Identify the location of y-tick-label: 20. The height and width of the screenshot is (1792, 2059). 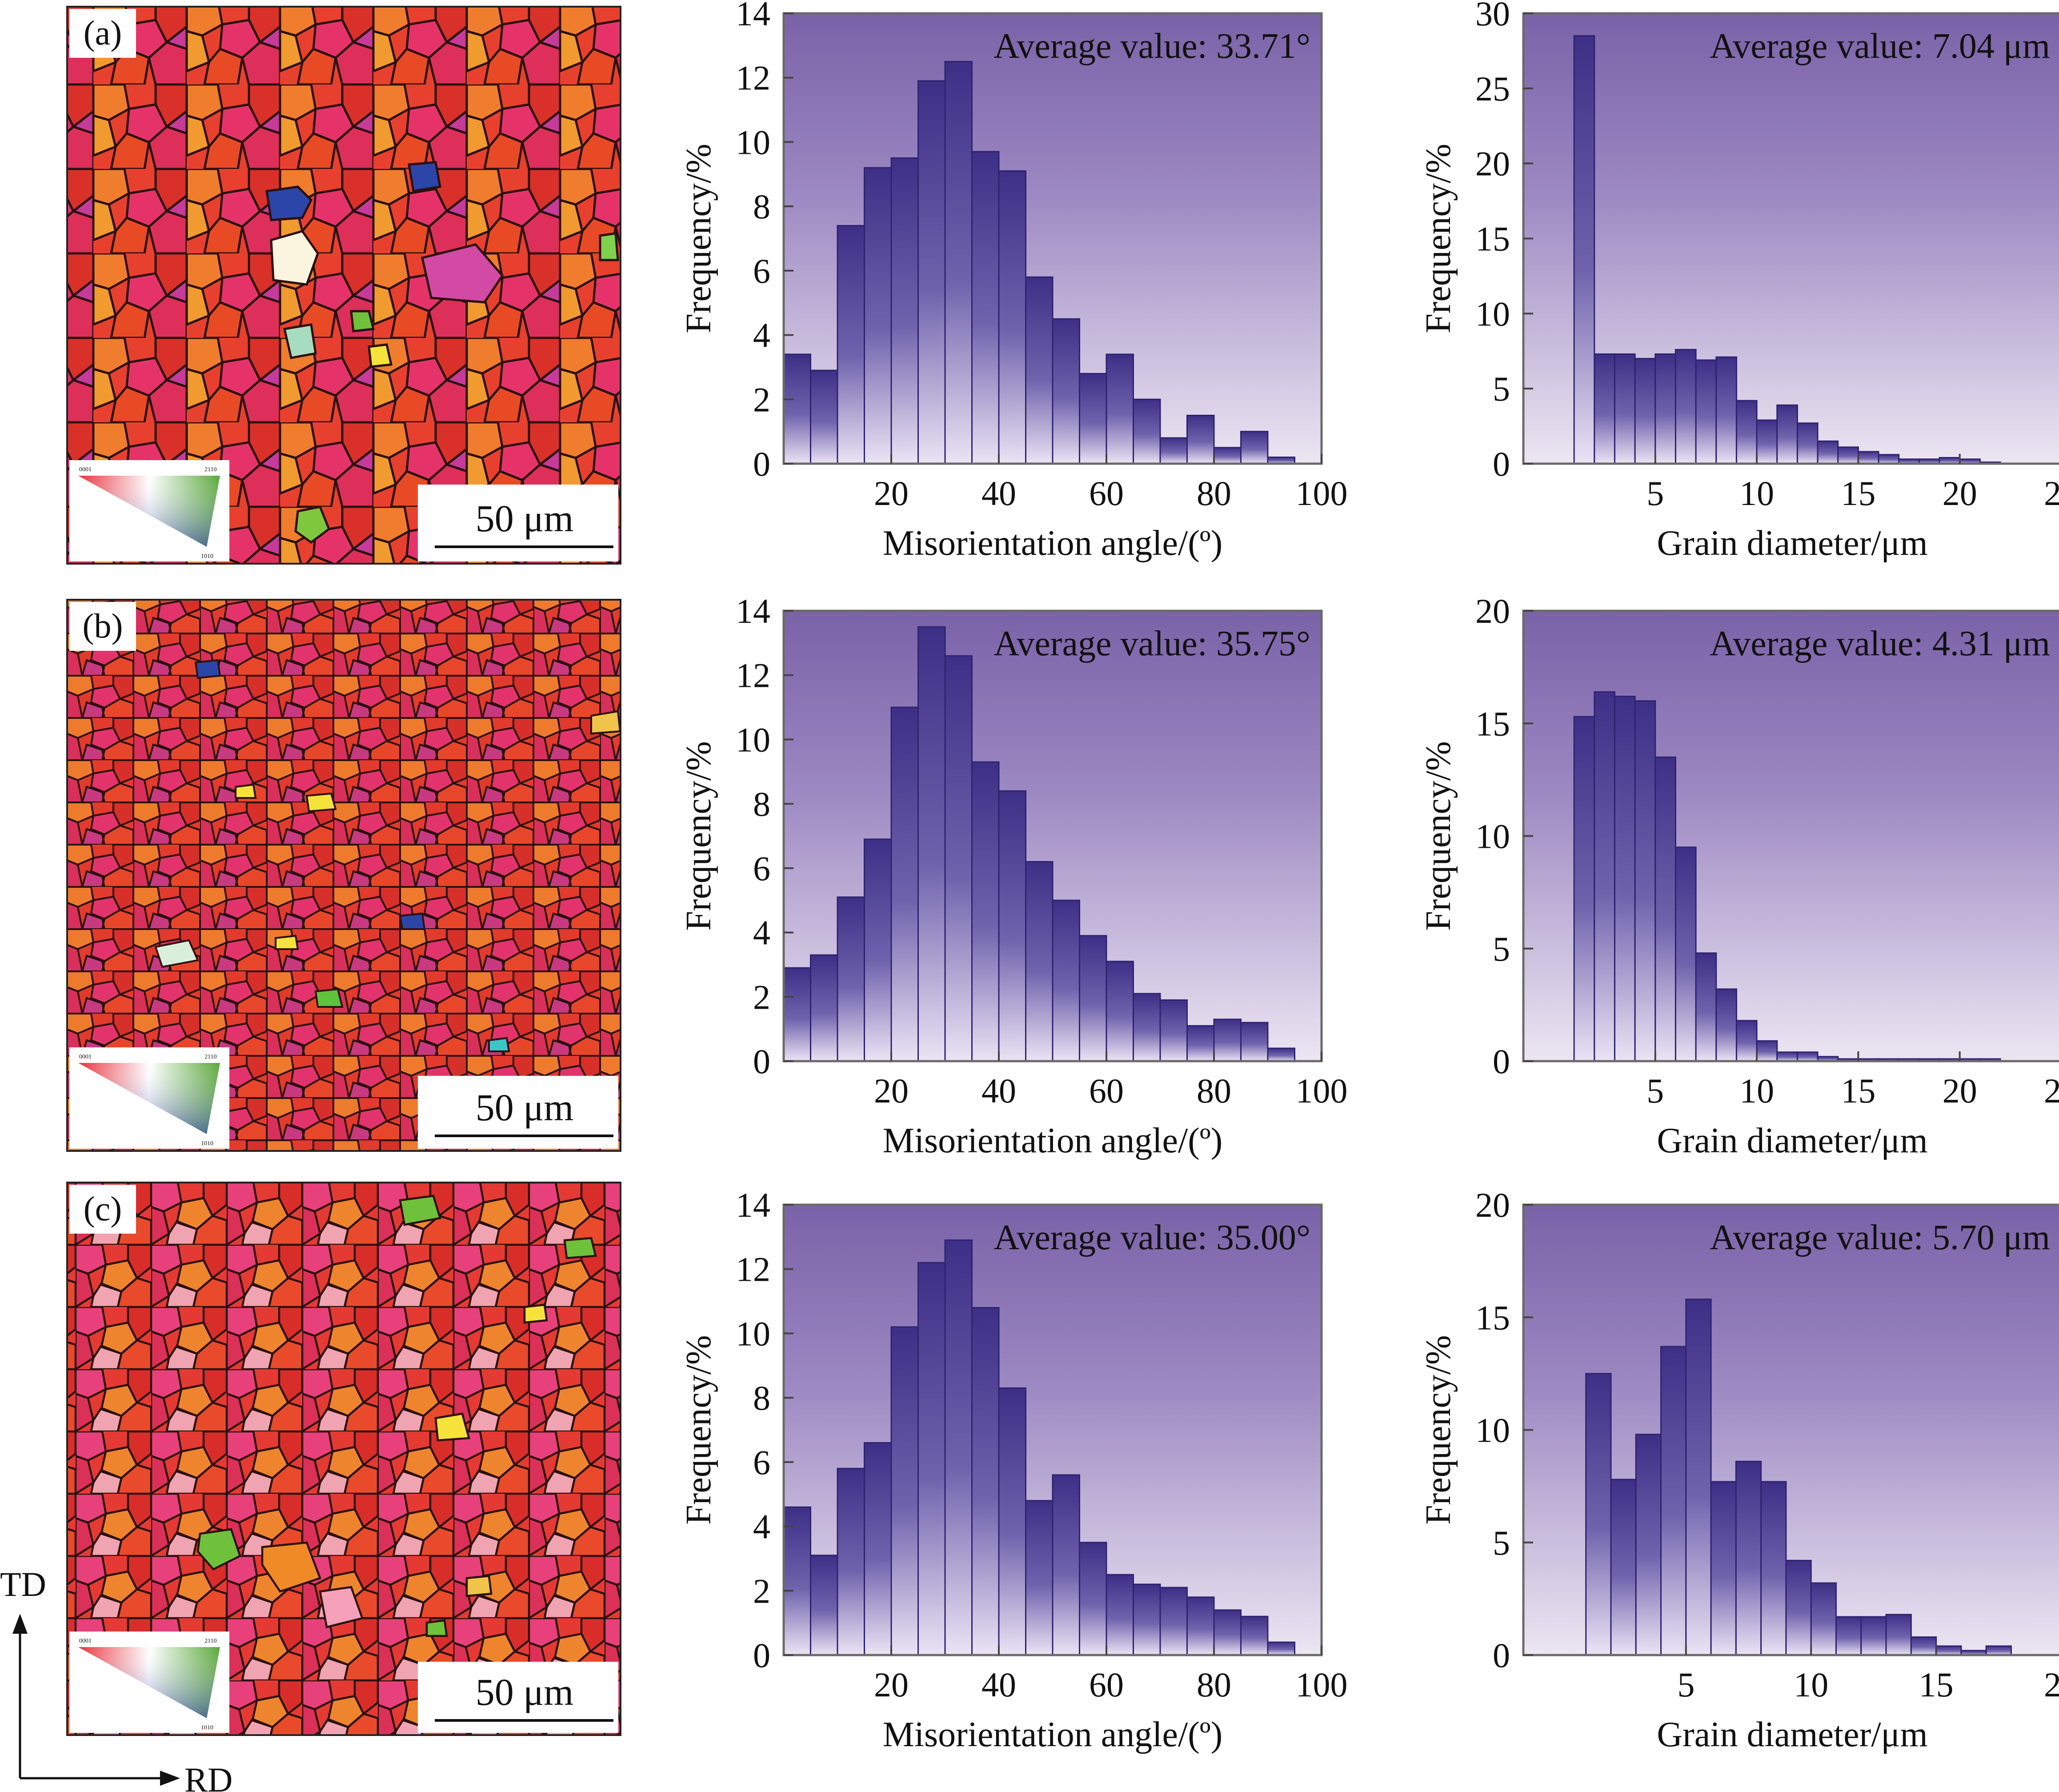
(1492, 1205).